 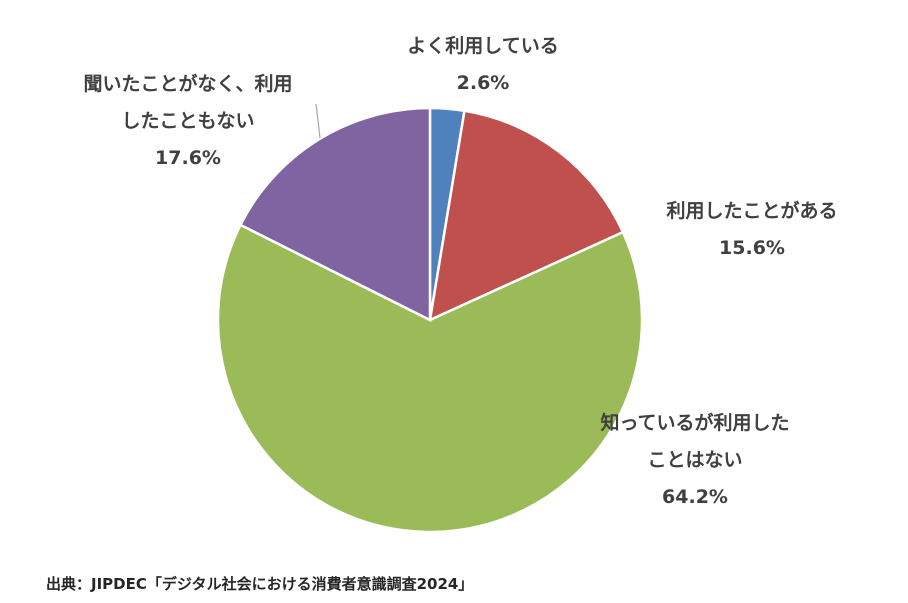 What do you see at coordinates (188, 158) in the screenshot?
I see `slice-value-label-4: 17.6%` at bounding box center [188, 158].